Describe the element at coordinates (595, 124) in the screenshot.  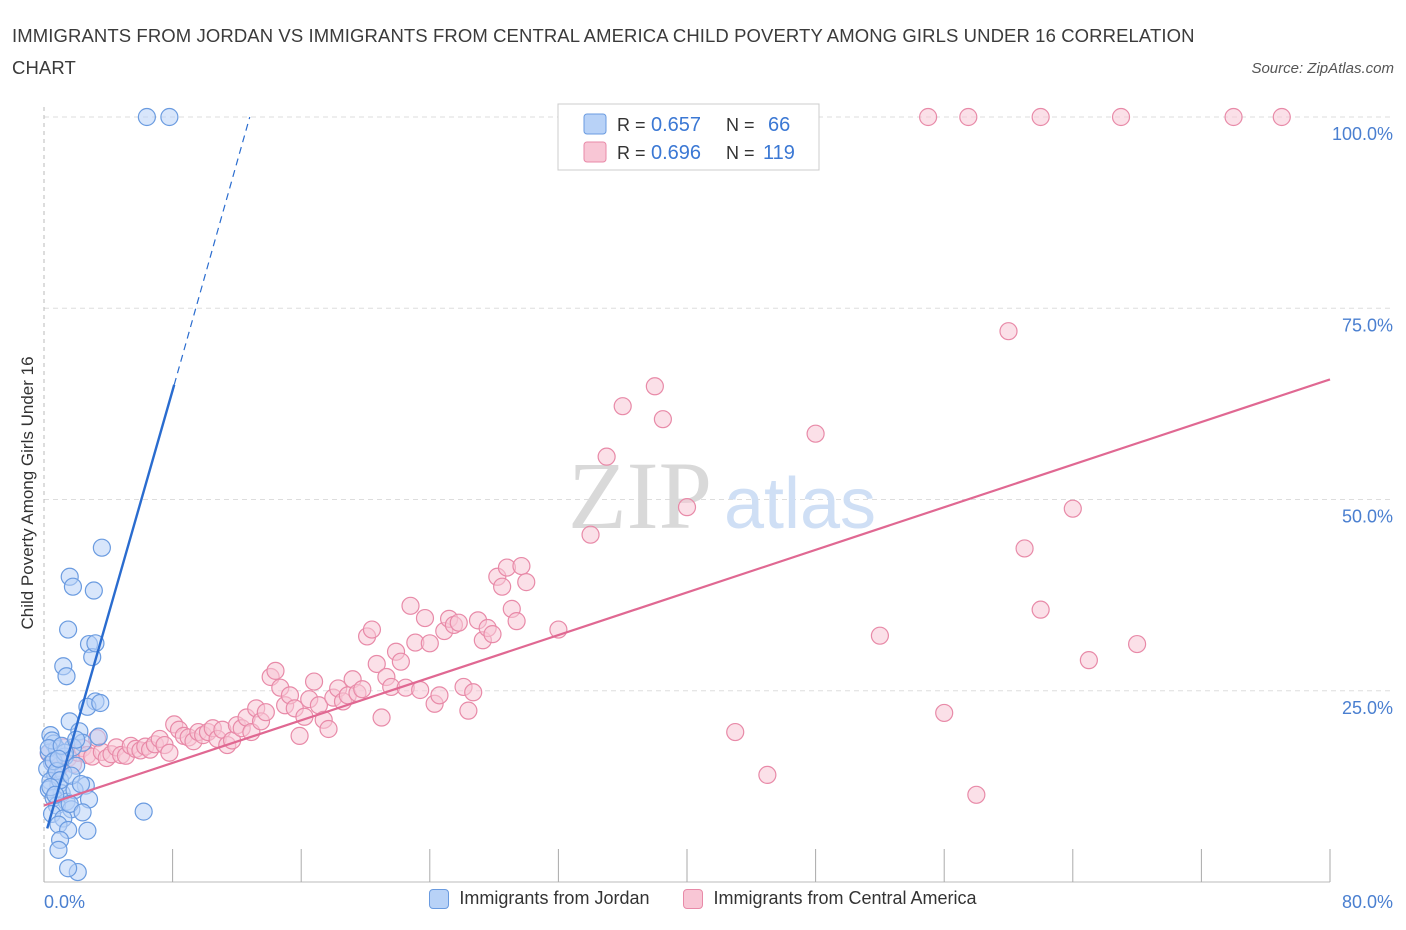
I see `stats-legend-swatch-jordan` at that location.